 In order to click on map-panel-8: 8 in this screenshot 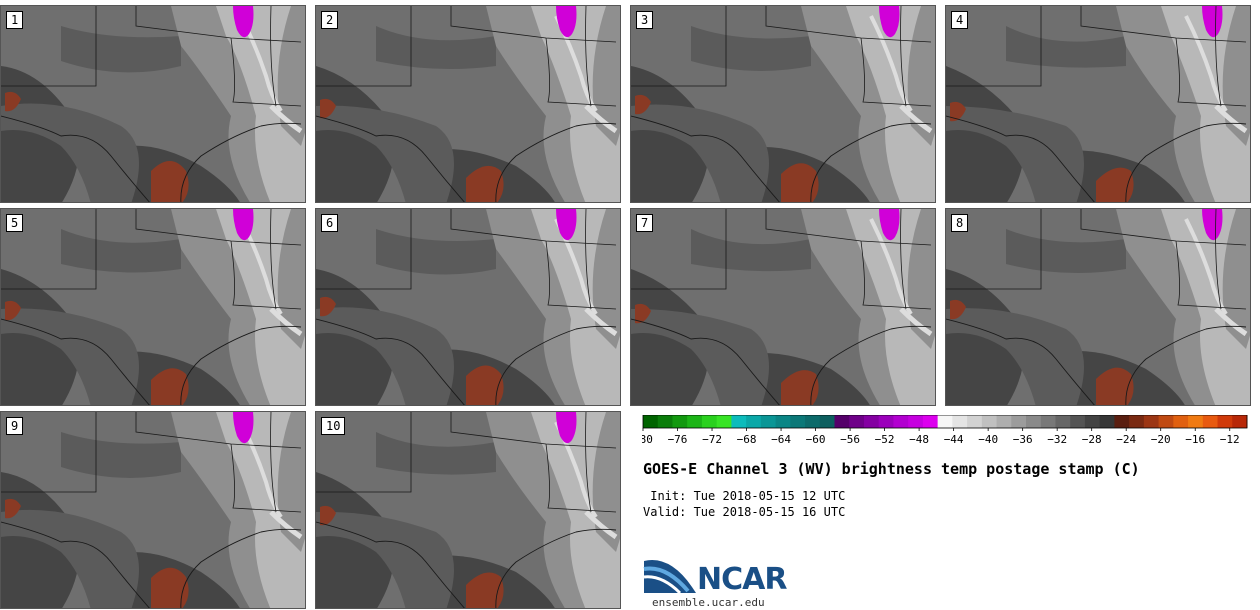, I will do `click(1098, 307)`.